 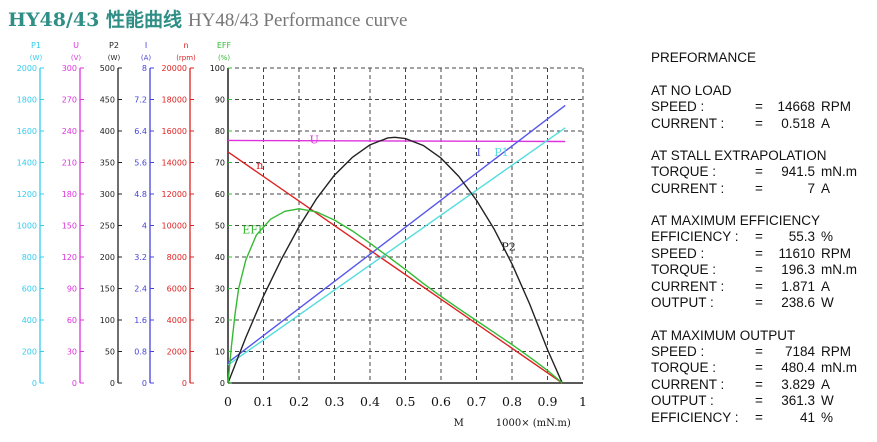 What do you see at coordinates (69, 163) in the screenshot?
I see `y-tick-label: 210` at bounding box center [69, 163].